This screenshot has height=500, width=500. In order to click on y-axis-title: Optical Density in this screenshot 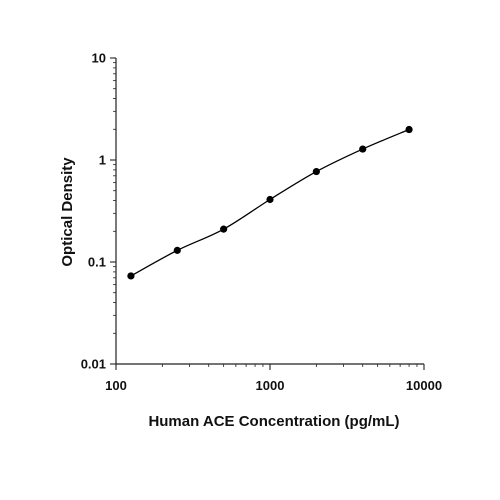, I will do `click(67, 212)`.